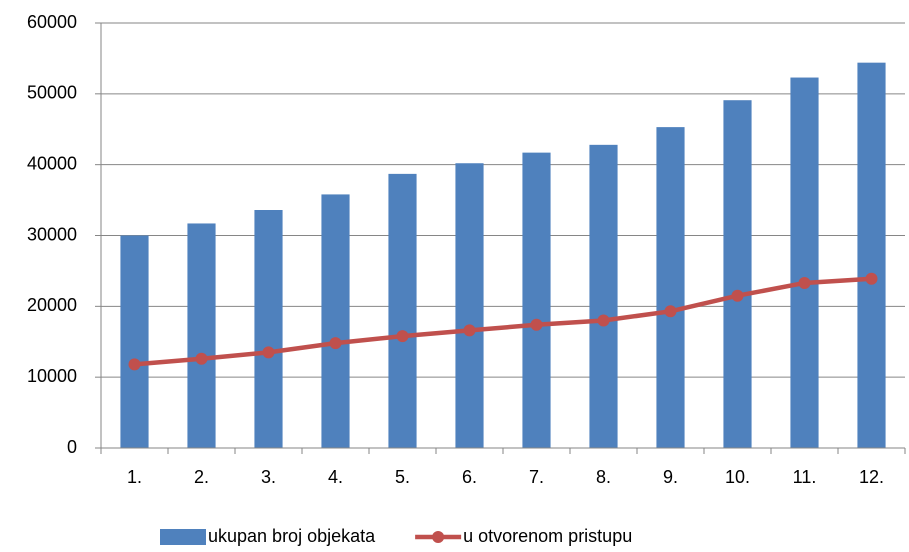 The width and height of the screenshot is (909, 552). Describe the element at coordinates (670, 477) in the screenshot. I see `x-tick-label: 9.` at that location.